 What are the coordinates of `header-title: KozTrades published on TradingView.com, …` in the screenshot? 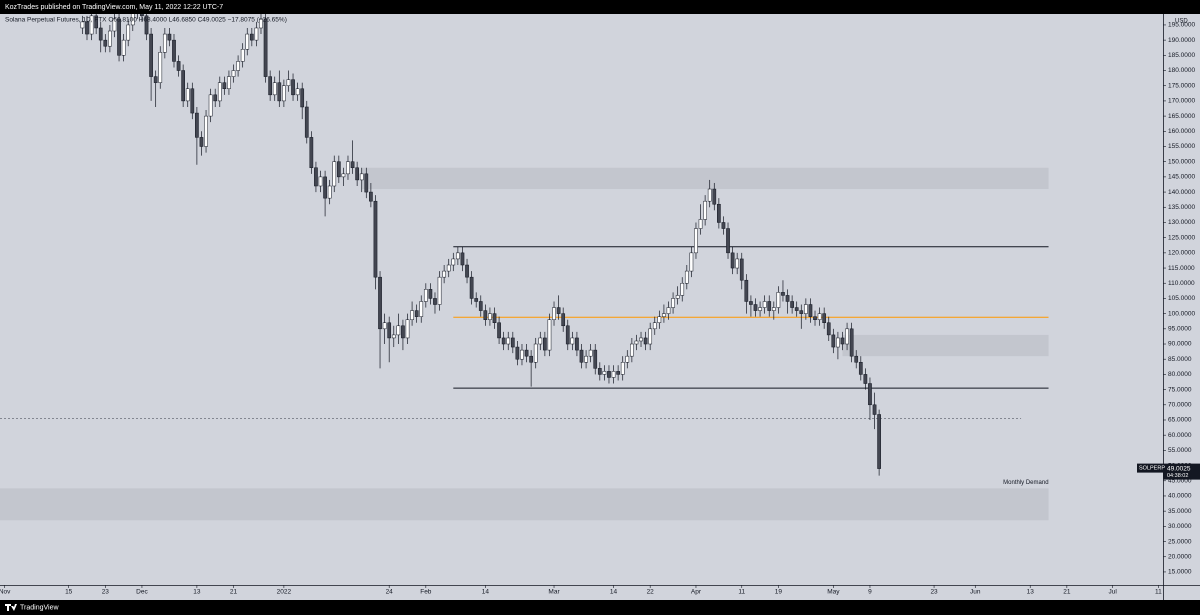 It's located at (114, 7).